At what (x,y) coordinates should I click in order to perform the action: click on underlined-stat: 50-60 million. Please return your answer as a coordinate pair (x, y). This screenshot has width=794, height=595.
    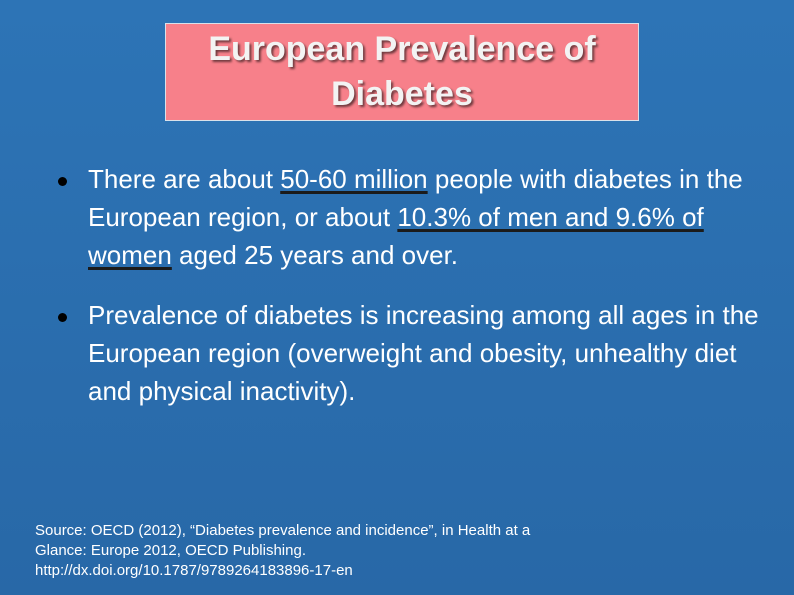
    Looking at the image, I should click on (354, 179).